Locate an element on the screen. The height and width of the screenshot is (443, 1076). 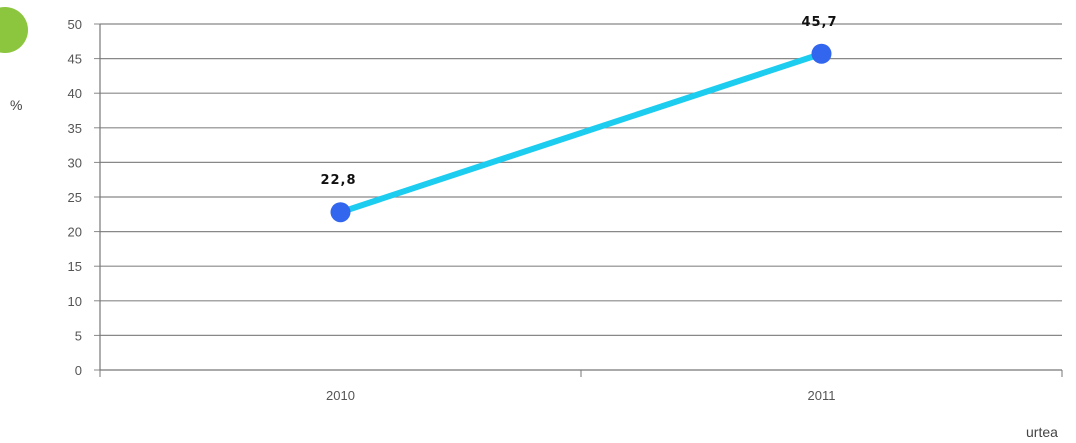
y-tick-label: 45 is located at coordinates (75, 59).